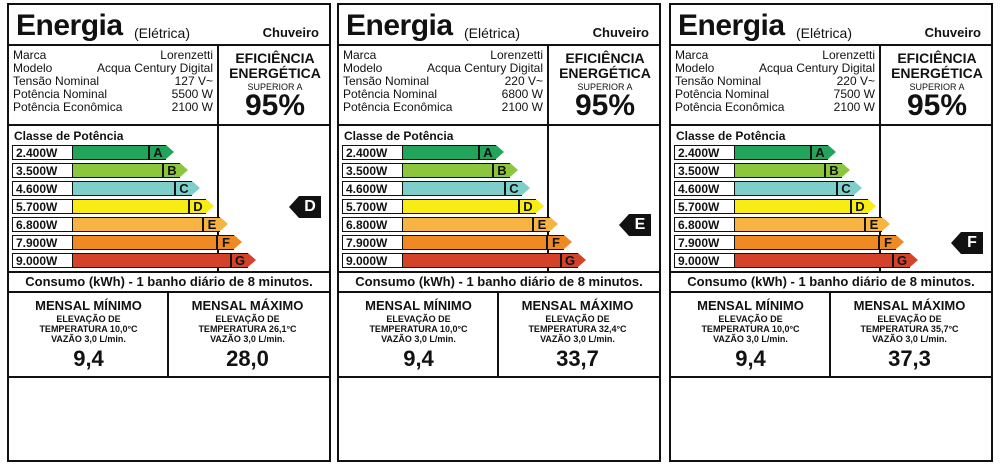 This screenshot has height=468, width=1000. Describe the element at coordinates (197, 206) in the screenshot. I see `power-class-letter: D` at that location.